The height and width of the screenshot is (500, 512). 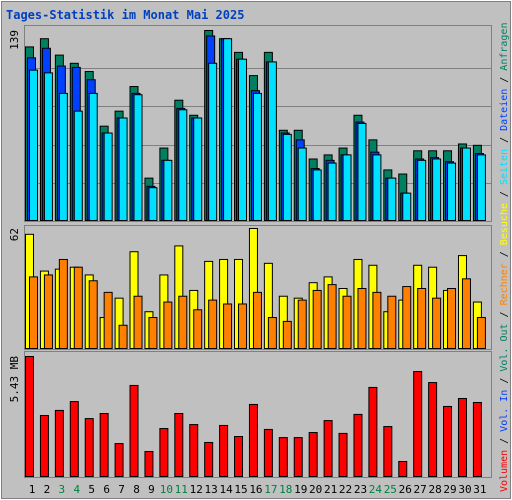 What do you see at coordinates (504, 110) in the screenshot?
I see `legend-entry: Dateien` at bounding box center [504, 110].